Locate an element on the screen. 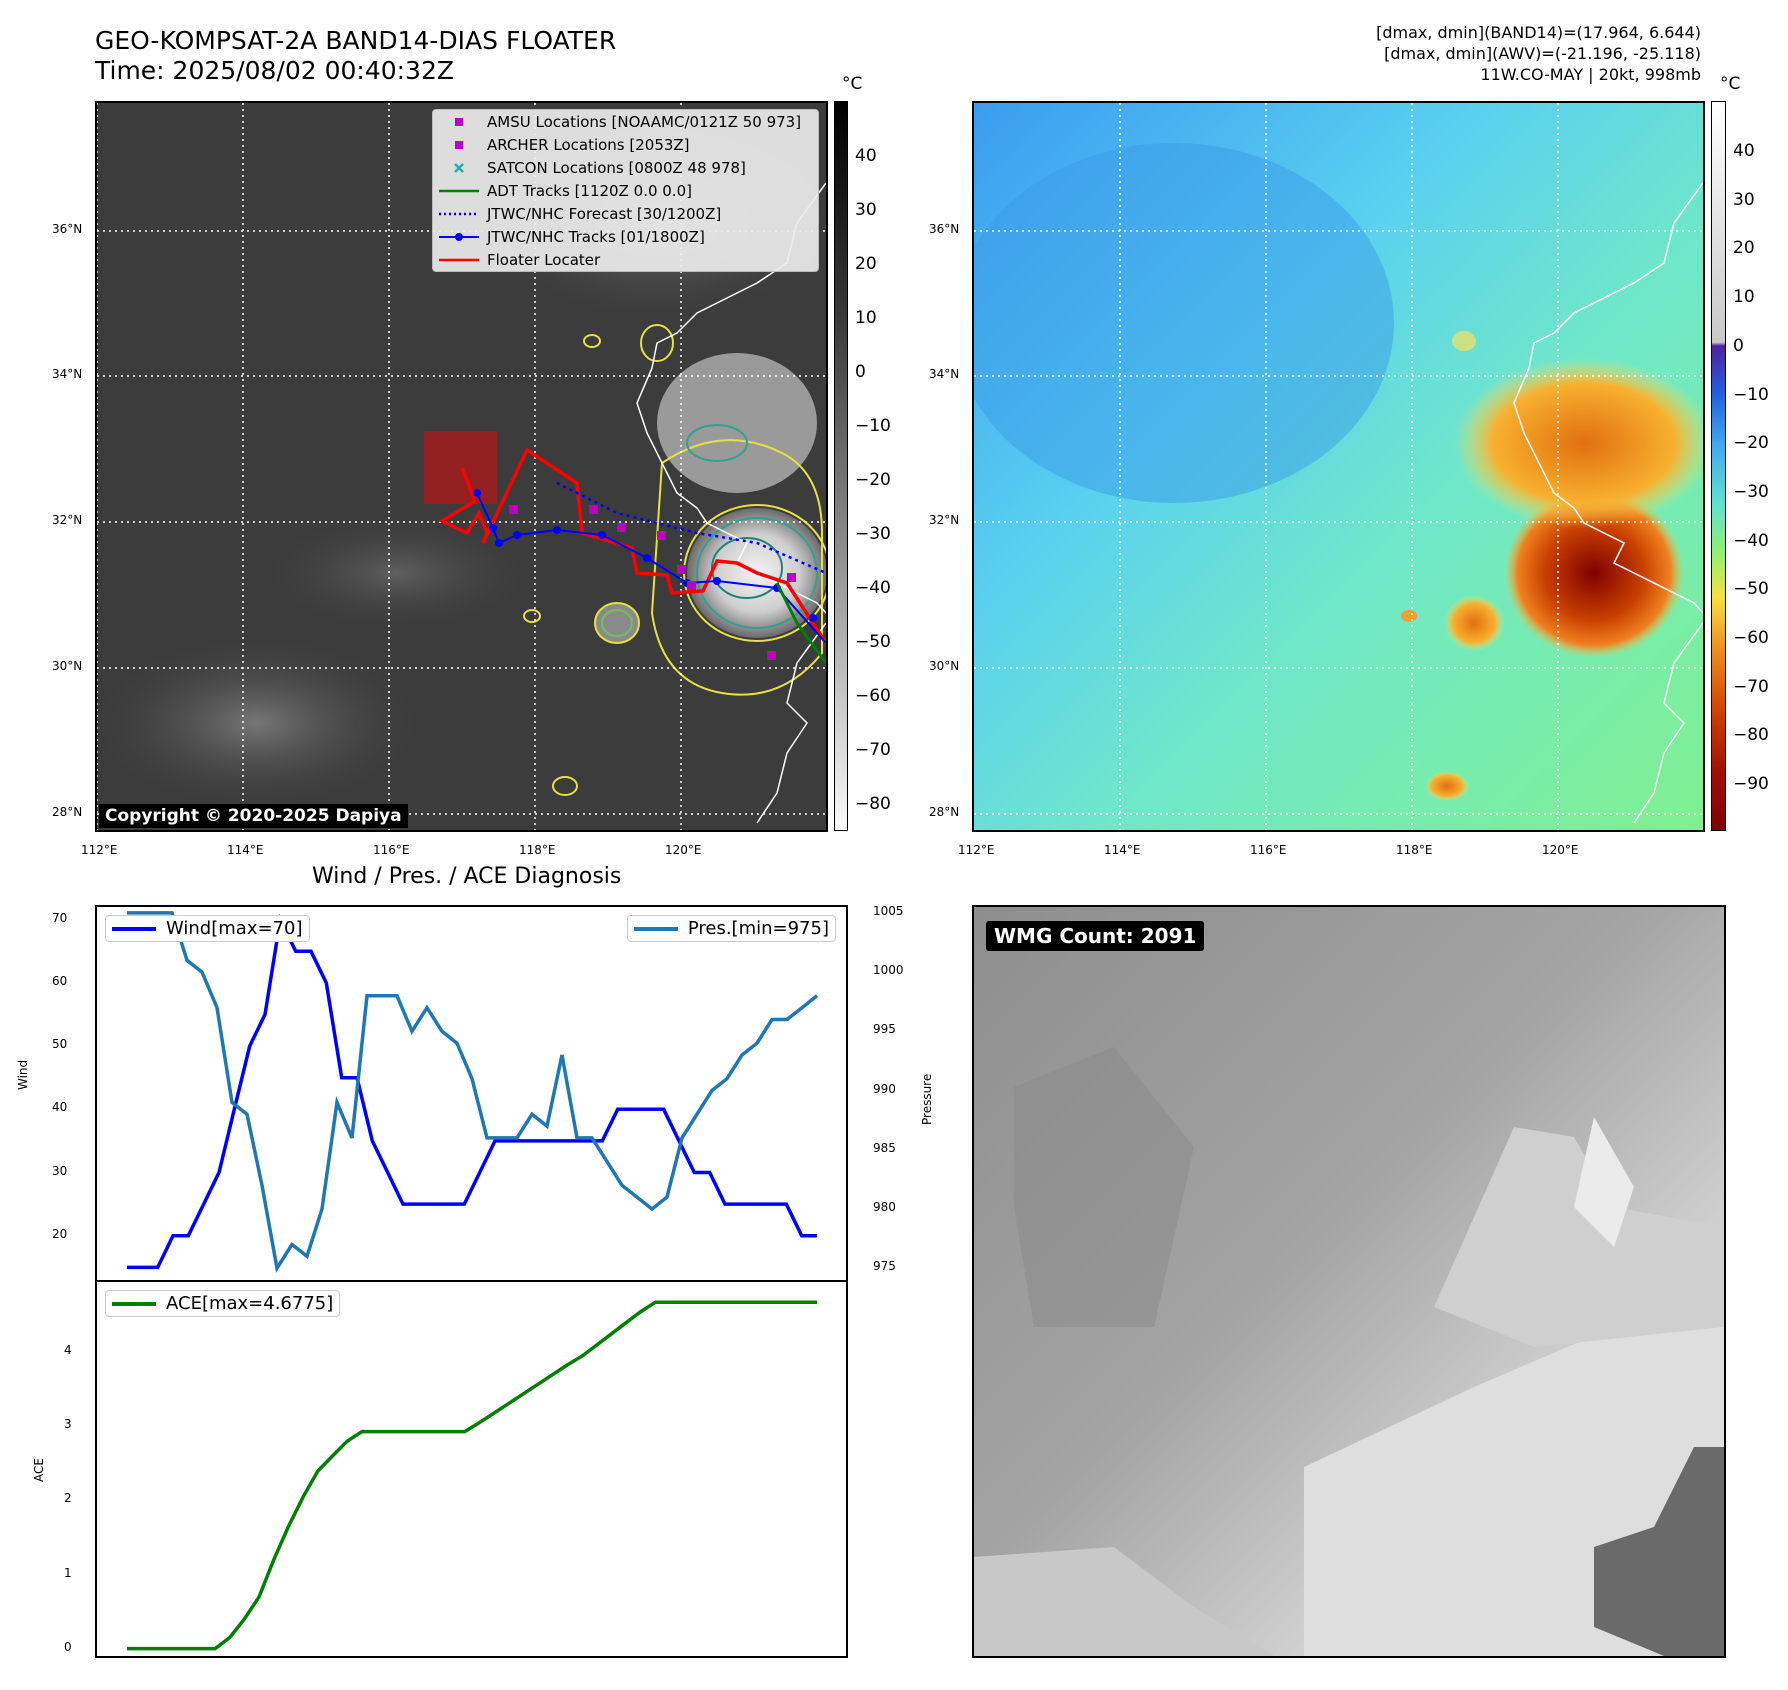 This screenshot has width=1788, height=1690. pres-legend-swatch is located at coordinates (655, 928).